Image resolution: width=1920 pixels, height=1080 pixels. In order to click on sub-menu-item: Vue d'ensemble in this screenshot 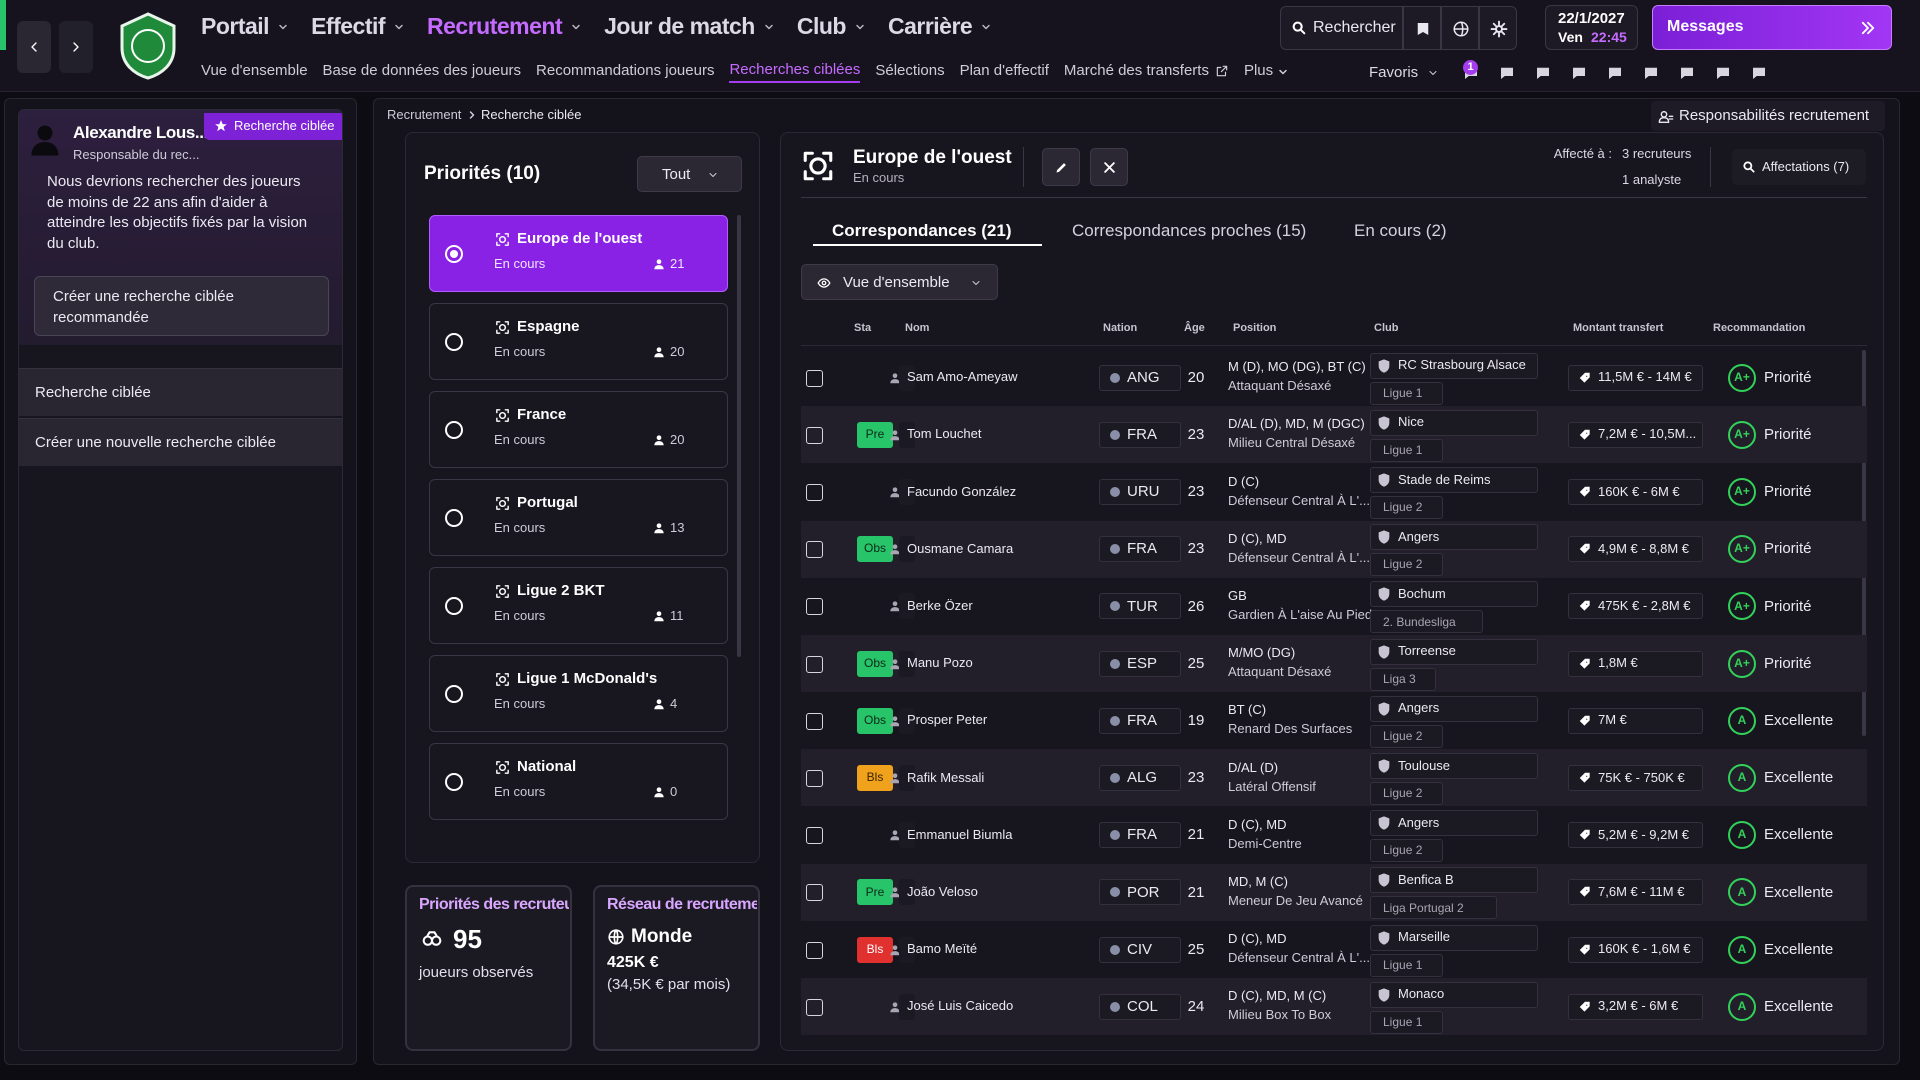, I will do `click(254, 70)`.